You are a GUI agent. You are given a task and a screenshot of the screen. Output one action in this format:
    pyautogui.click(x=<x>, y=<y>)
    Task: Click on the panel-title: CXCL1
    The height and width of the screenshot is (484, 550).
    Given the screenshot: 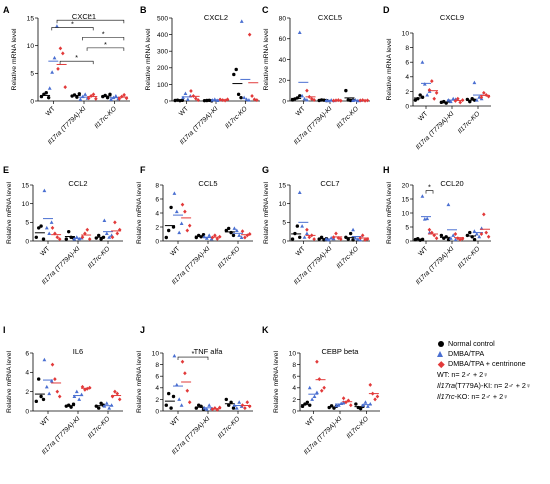 What is the action you would take?
    pyautogui.click(x=84, y=16)
    